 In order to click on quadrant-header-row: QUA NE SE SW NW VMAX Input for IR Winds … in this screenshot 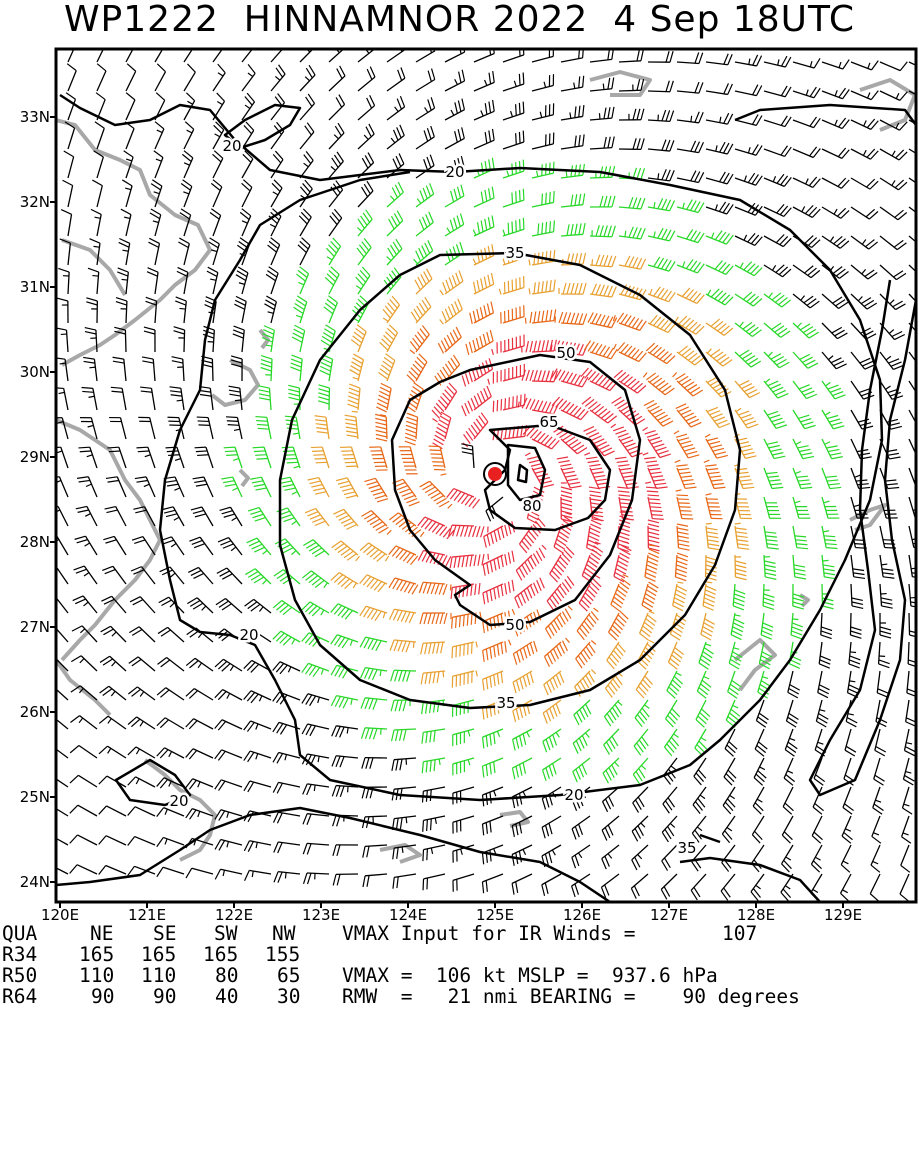, I will do `click(23, 934)`.